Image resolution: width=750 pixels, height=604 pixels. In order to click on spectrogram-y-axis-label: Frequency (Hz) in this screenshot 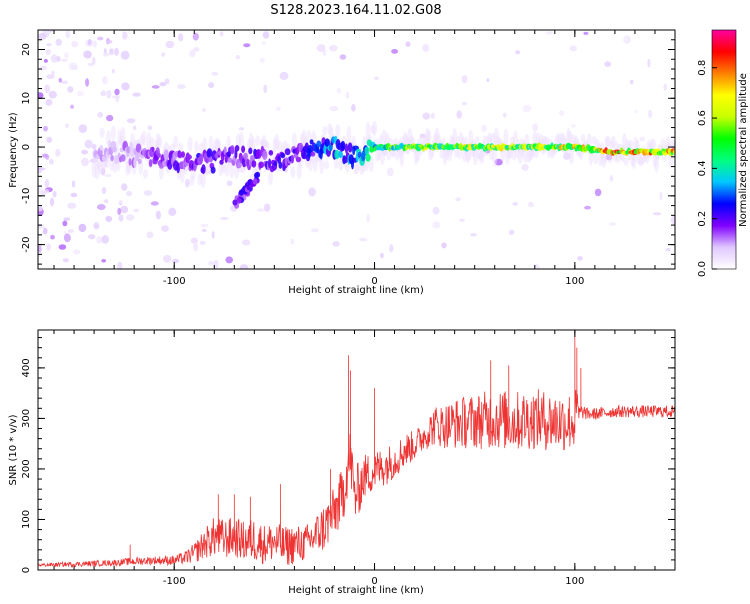, I will do `click(13, 150)`.